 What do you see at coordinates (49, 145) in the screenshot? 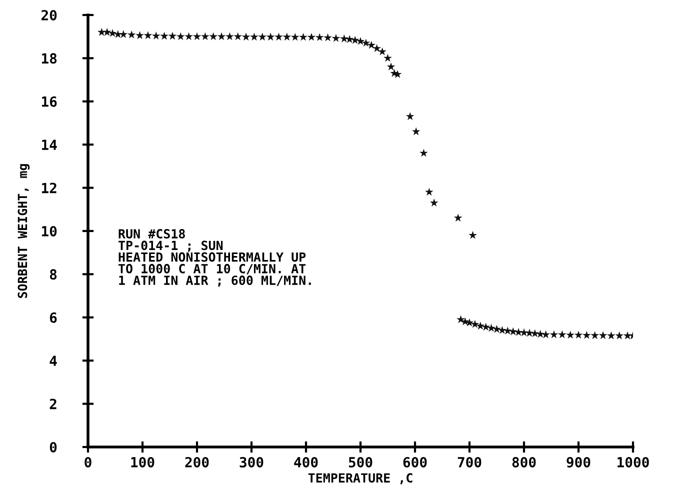
I see `y-tick-label: 14` at bounding box center [49, 145].